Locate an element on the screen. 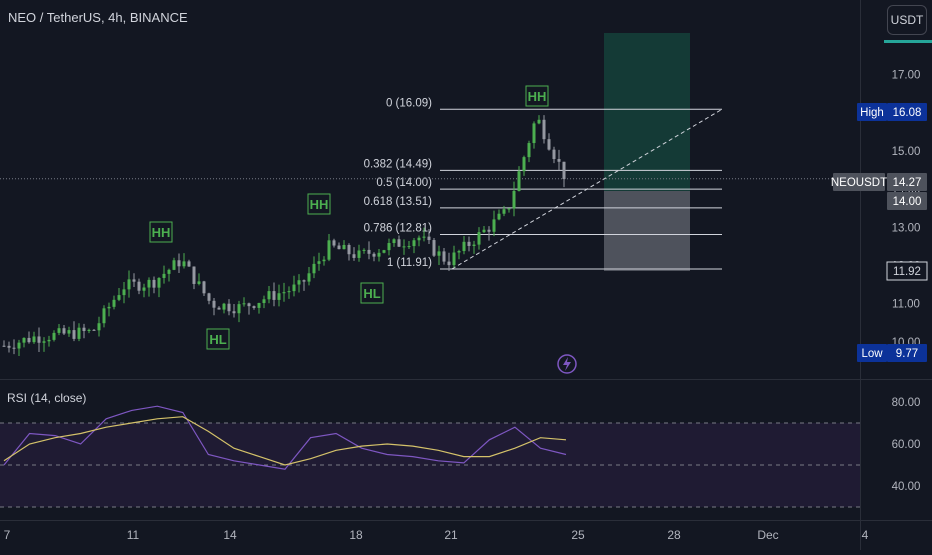  rsi-tick-label: 80.00 is located at coordinates (906, 403).